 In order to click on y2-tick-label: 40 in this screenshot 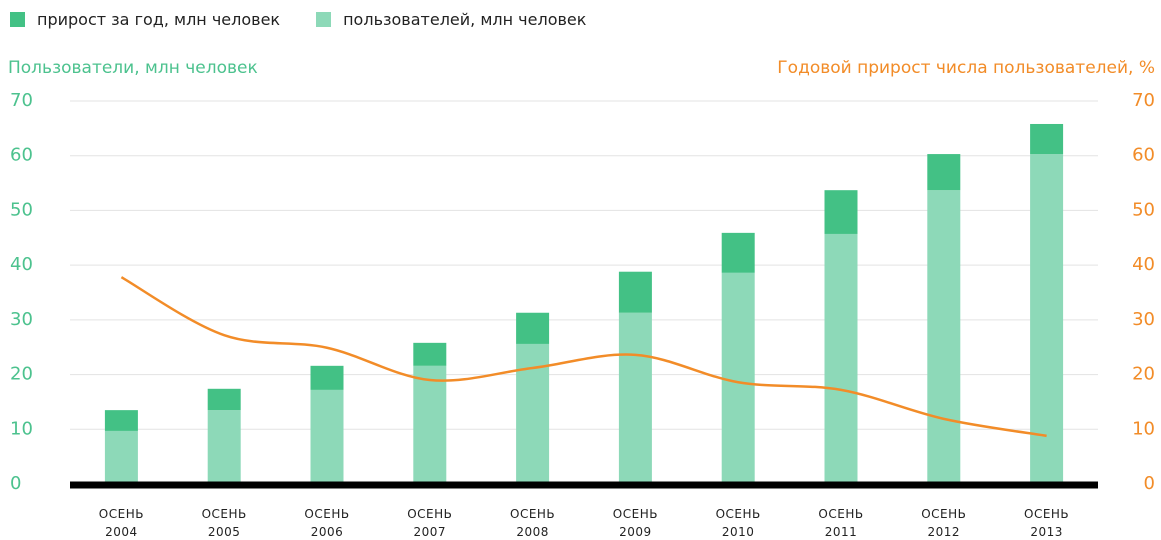, I will do `click(1143, 264)`.